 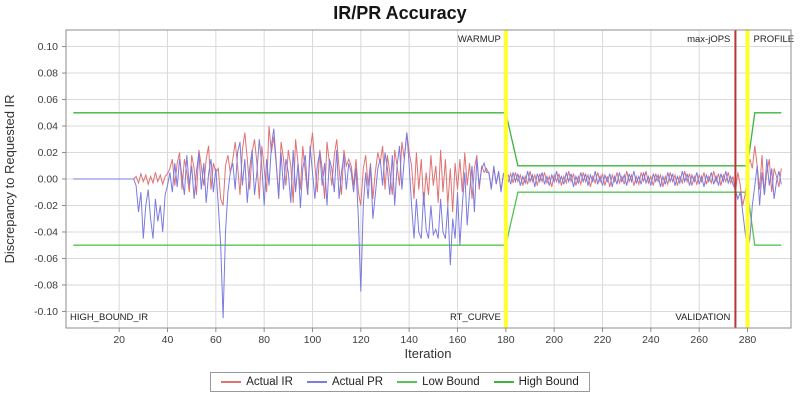 What do you see at coordinates (46, 285) in the screenshot?
I see `y-tick-label: -0.08` at bounding box center [46, 285].